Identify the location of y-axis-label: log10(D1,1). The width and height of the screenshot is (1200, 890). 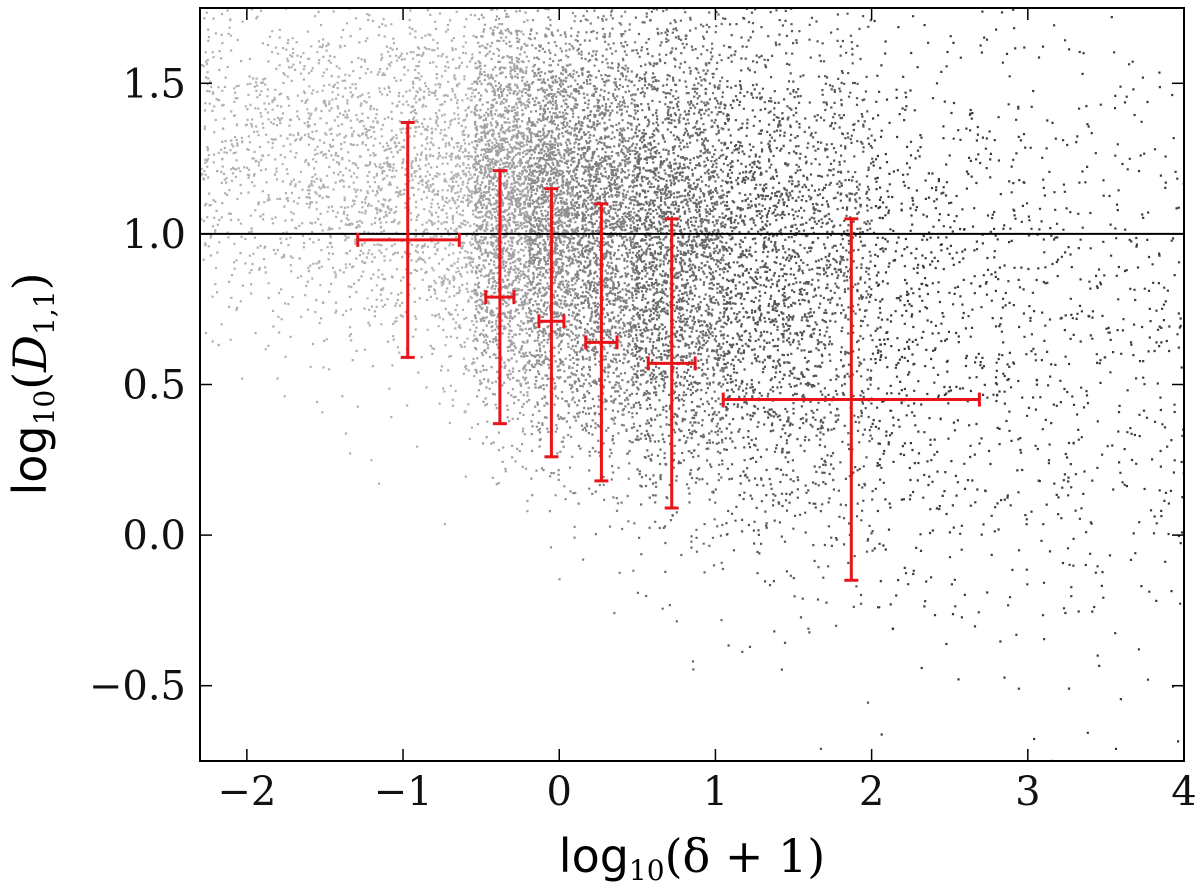
(32, 383).